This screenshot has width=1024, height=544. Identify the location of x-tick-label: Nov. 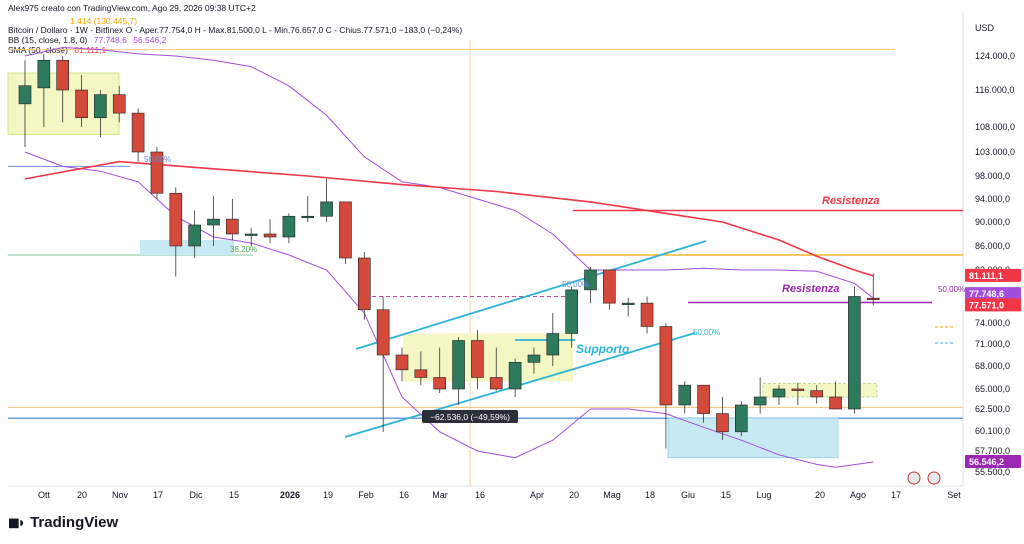
(120, 495).